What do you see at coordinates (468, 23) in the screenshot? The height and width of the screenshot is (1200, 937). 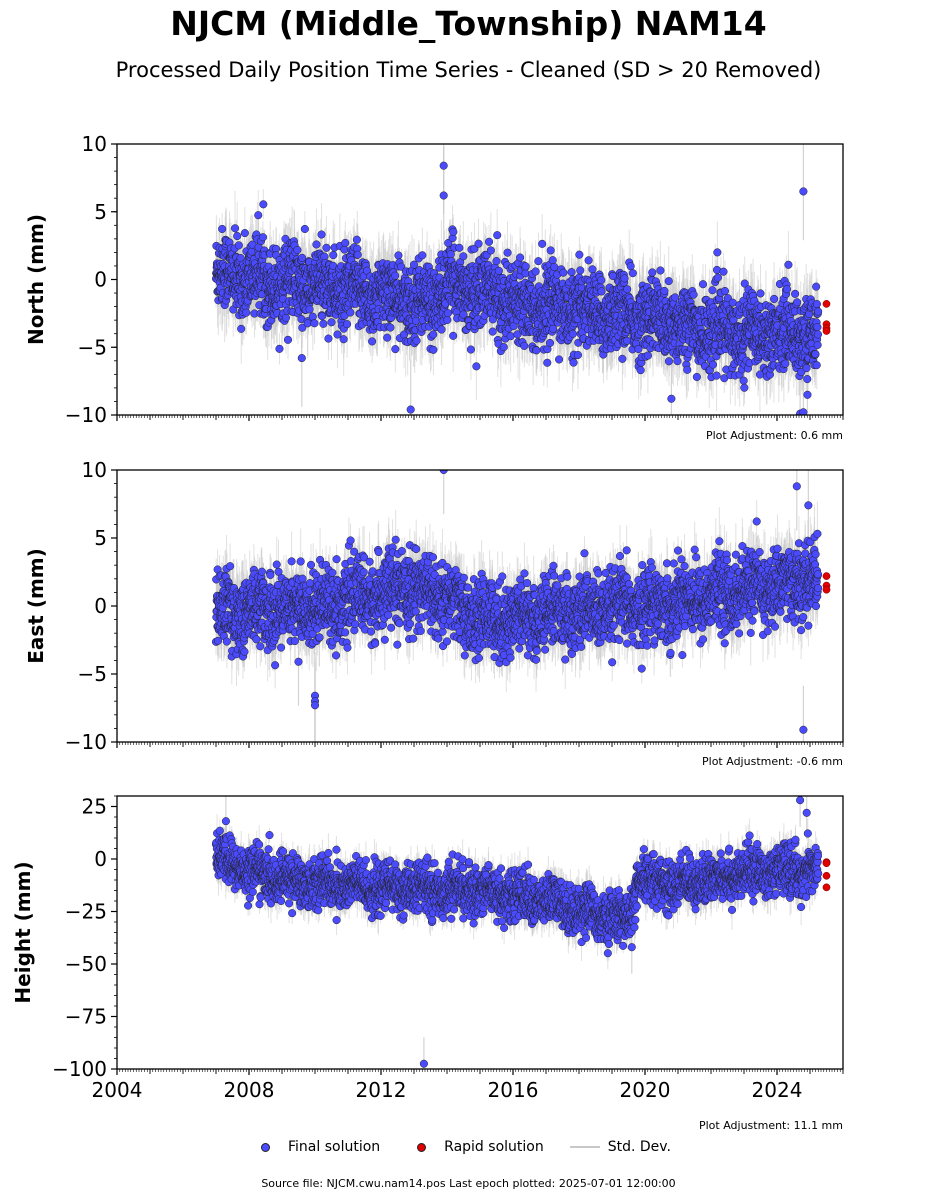 I see `chart-title: NJCM (Middle_Township) NAM14` at bounding box center [468, 23].